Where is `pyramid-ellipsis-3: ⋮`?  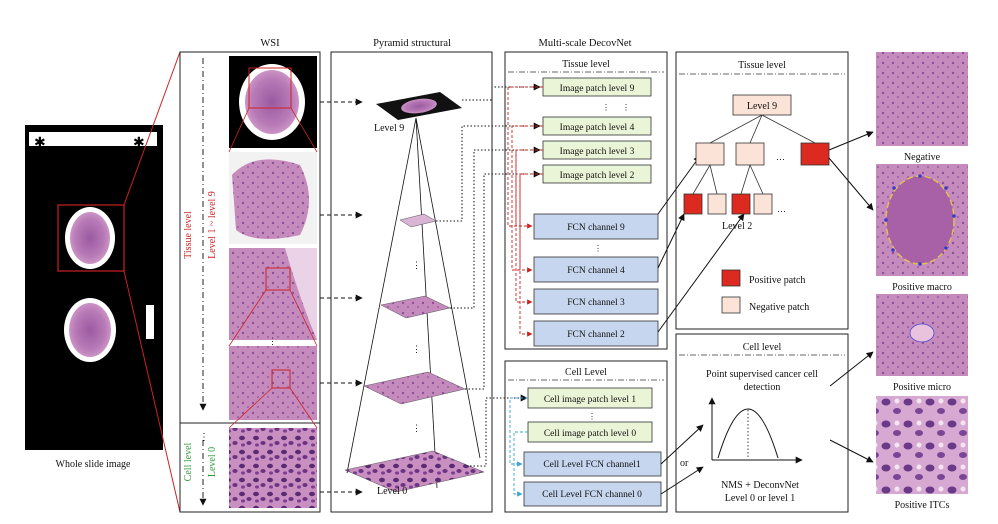 pyramid-ellipsis-3: ⋮ is located at coordinates (416, 428).